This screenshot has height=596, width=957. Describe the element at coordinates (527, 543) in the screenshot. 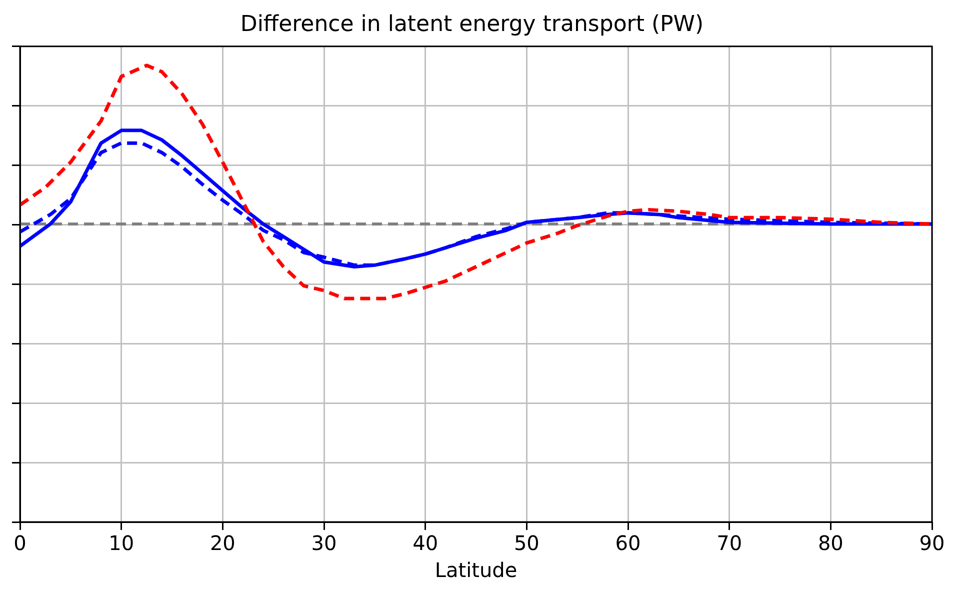

I see `x-tick-label: 50` at that location.